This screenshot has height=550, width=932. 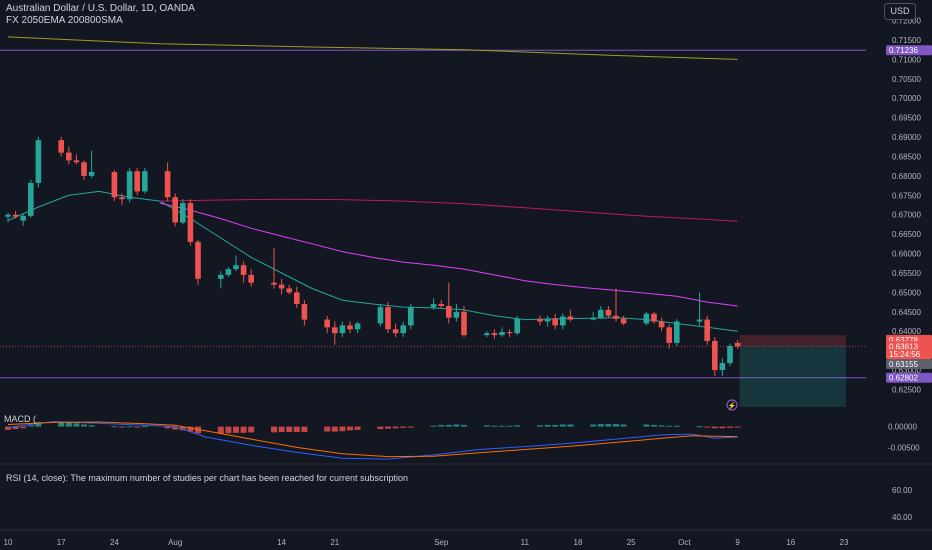 I want to click on currency-button: USD, so click(x=900, y=11).